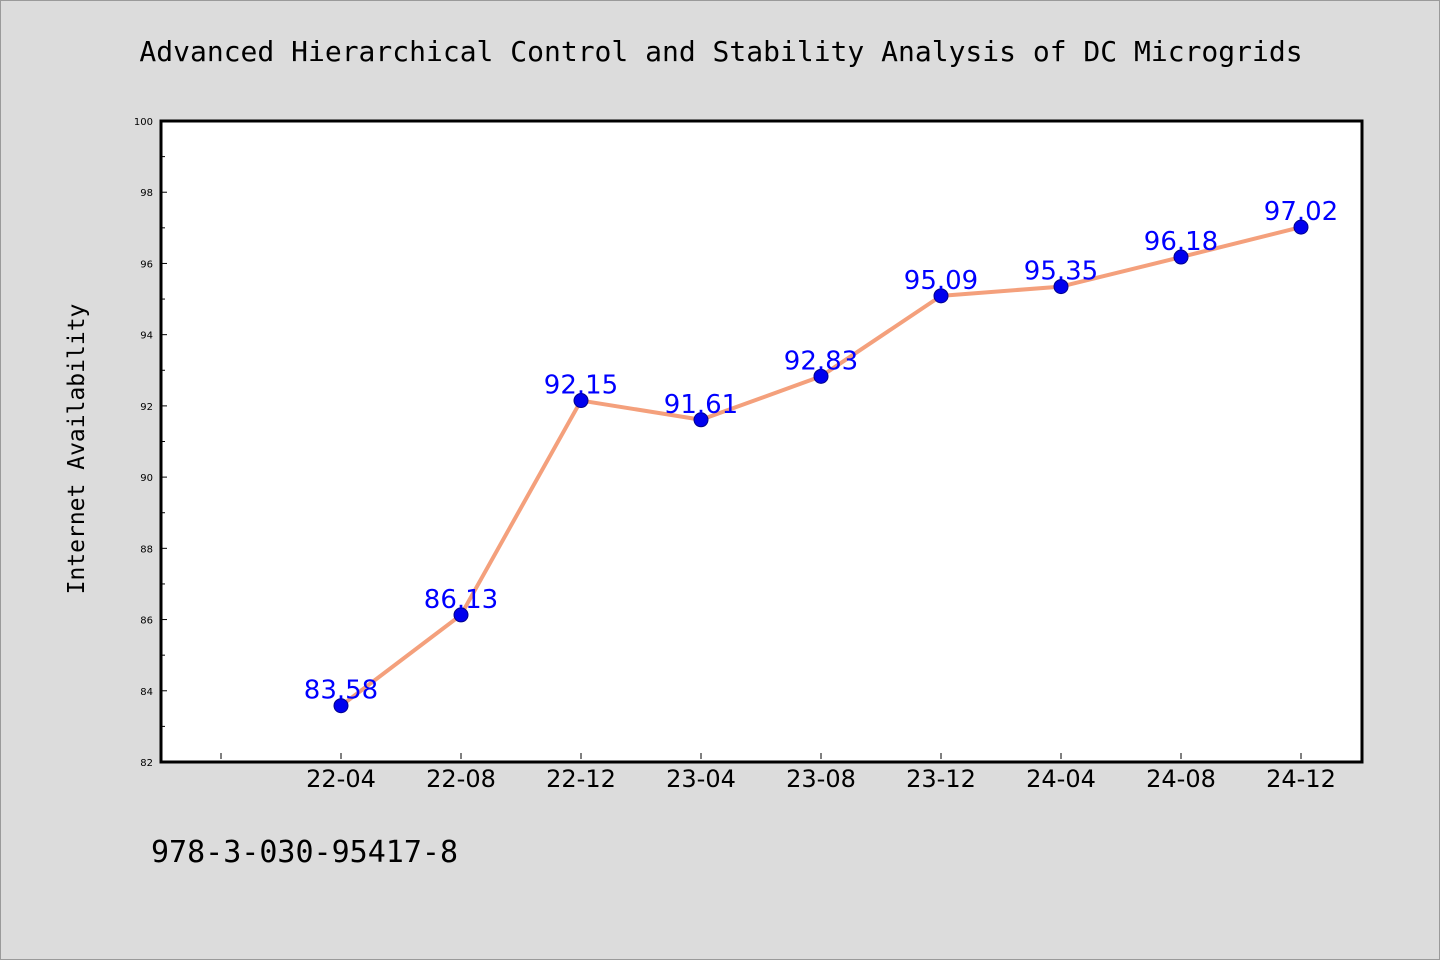 Image resolution: width=1440 pixels, height=960 pixels. I want to click on x-tick-label: 23-04, so click(701, 779).